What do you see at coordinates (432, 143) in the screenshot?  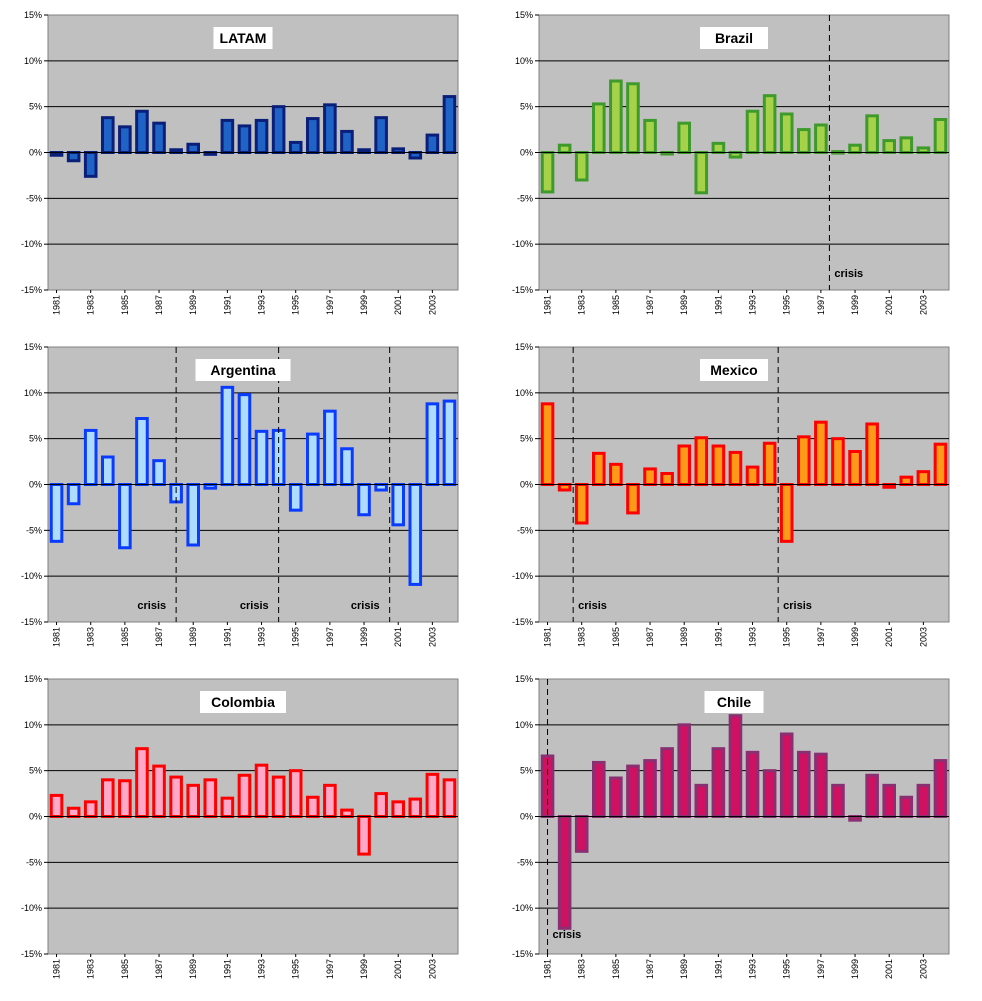 I see `latam-bar-2003` at bounding box center [432, 143].